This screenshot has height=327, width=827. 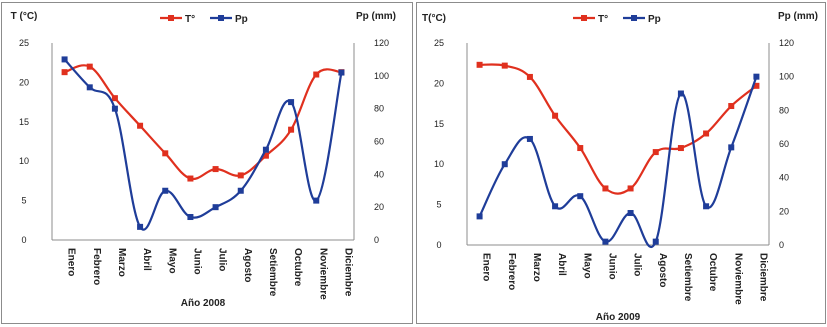 I want to click on left-tick-label: 20, so click(x=439, y=83).